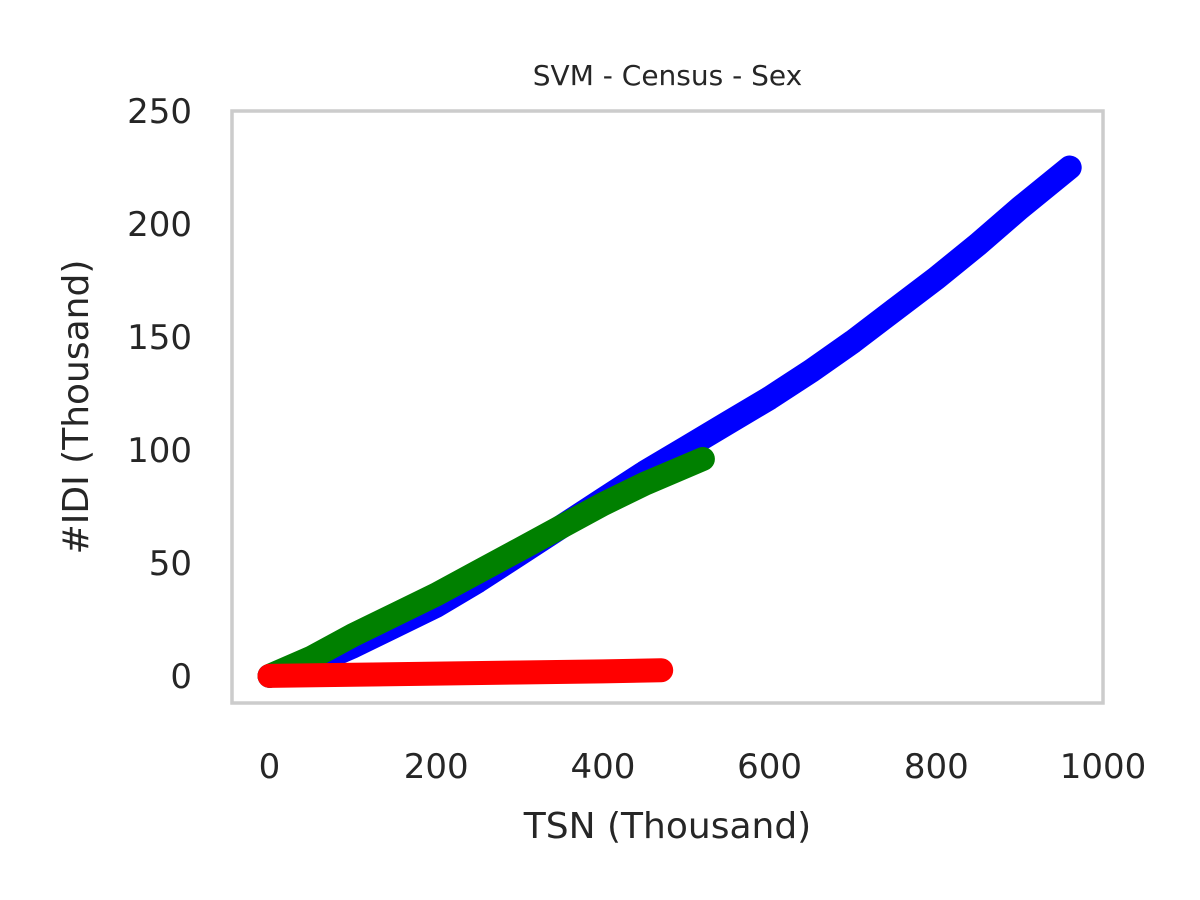 The height and width of the screenshot is (900, 1200). What do you see at coordinates (769, 767) in the screenshot?
I see `x-tick-label: 600` at bounding box center [769, 767].